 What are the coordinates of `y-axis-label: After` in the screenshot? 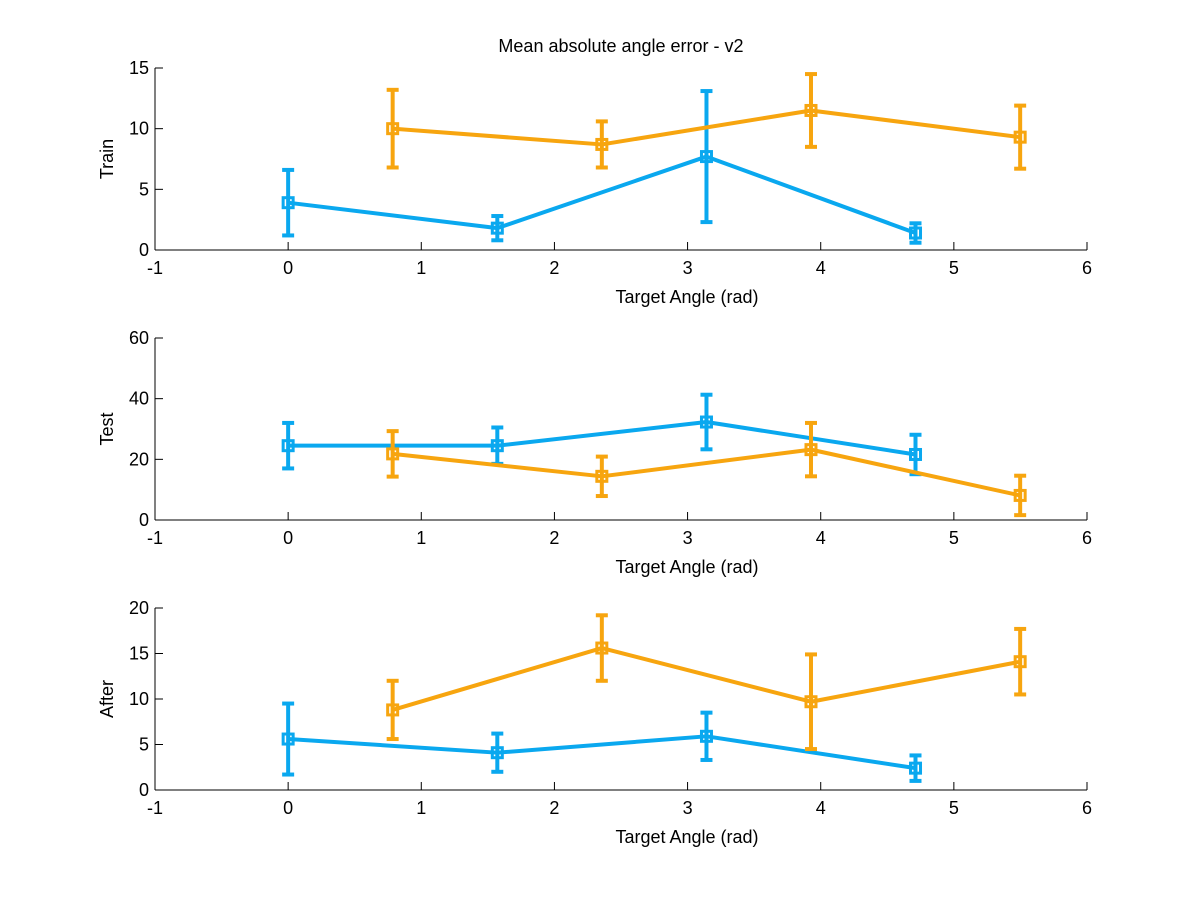 It's located at (107, 699).